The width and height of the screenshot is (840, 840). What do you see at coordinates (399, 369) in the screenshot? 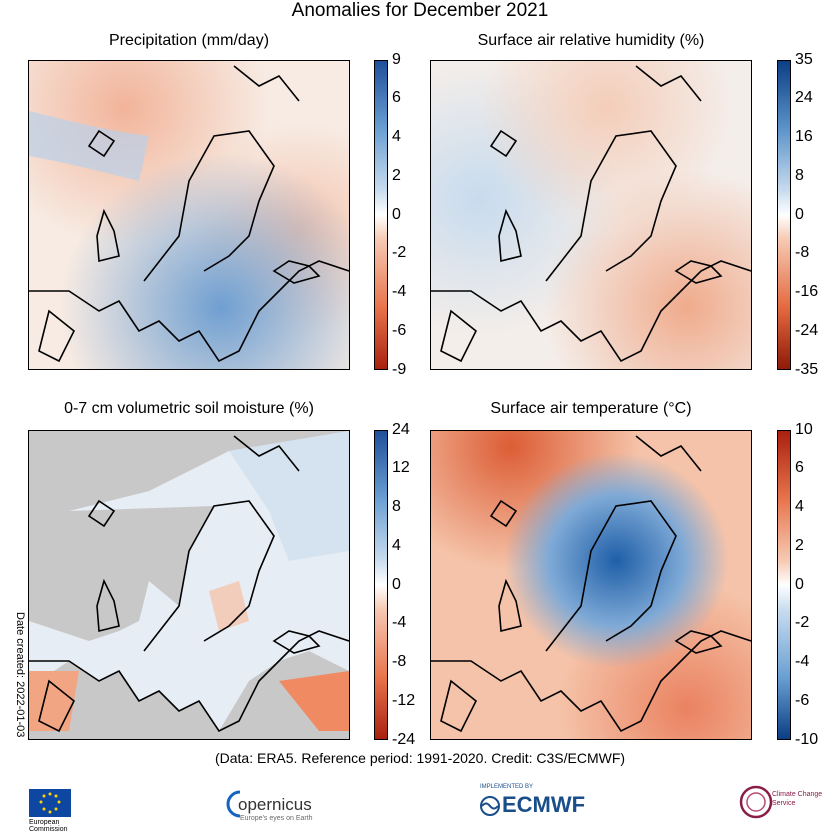
I see `cbar-tick: -9` at bounding box center [399, 369].